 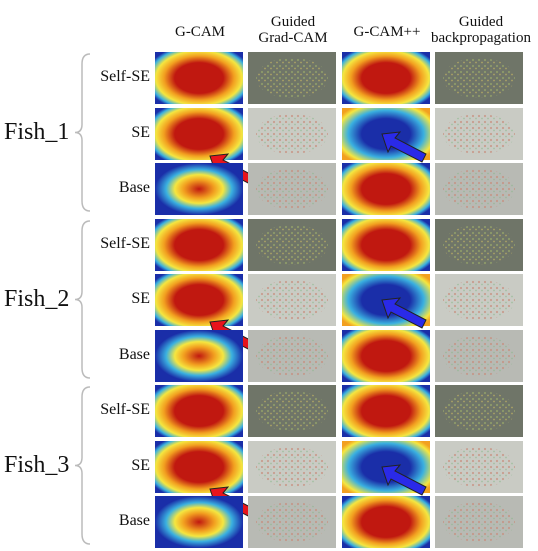 I want to click on group-label: Fish_2, so click(x=37, y=298).